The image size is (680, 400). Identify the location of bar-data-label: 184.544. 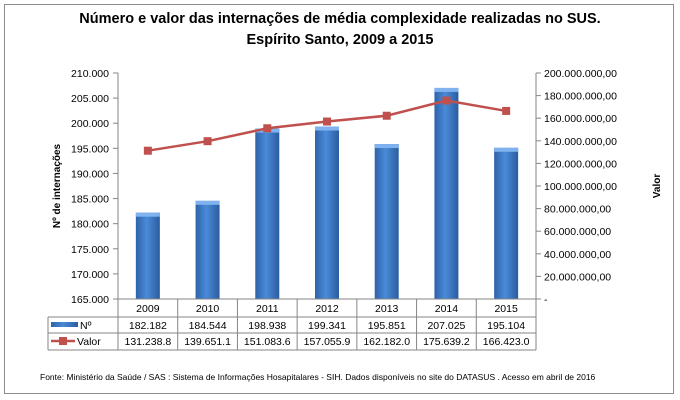
(208, 326).